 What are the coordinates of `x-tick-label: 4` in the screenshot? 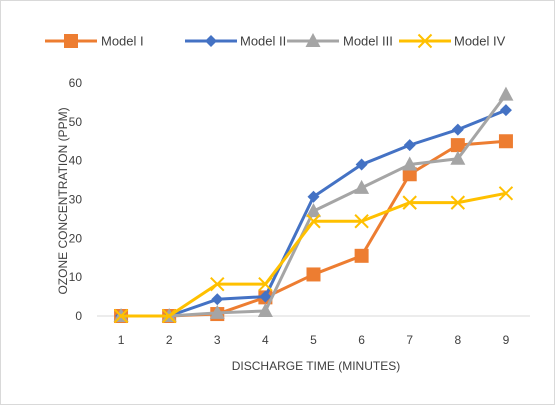 It's located at (265, 340).